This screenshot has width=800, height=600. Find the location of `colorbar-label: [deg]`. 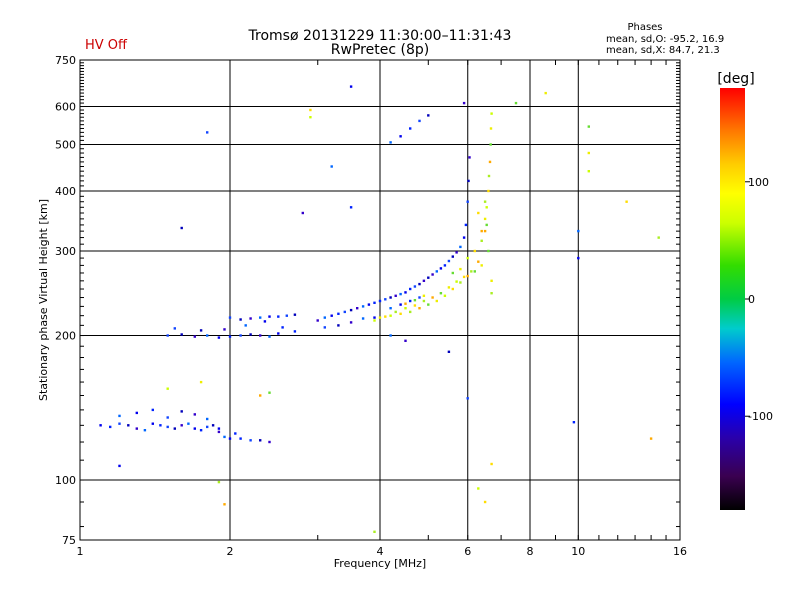

colorbar-label: [deg] is located at coordinates (735, 79).